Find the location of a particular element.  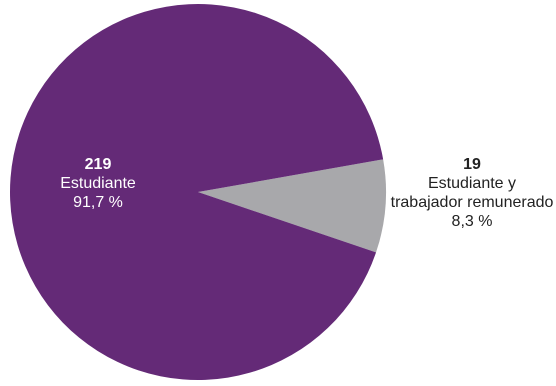

slice-name-line-1: Estudiante y is located at coordinates (472, 183).